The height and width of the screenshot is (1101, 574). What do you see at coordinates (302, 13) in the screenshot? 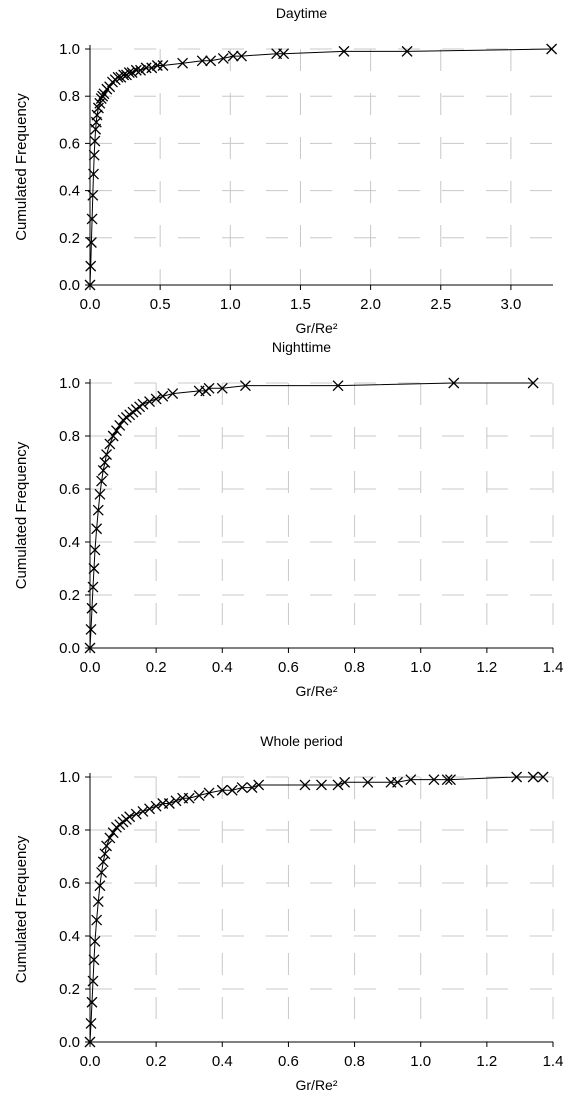
I see `chart-title: Daytime` at bounding box center [302, 13].